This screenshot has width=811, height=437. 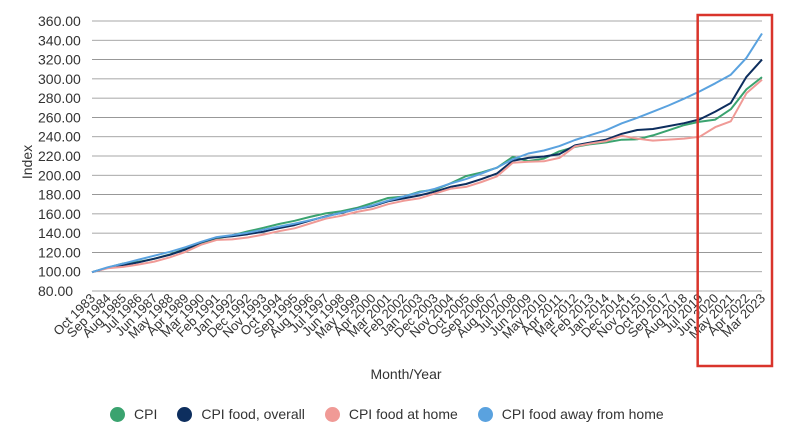 I want to click on y-tick-label: 200.00, so click(x=59, y=175).